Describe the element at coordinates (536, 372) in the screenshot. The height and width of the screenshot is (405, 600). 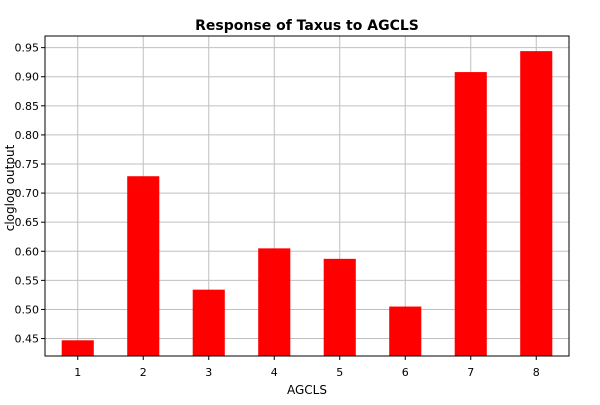
I see `x-tick-label: 8` at that location.